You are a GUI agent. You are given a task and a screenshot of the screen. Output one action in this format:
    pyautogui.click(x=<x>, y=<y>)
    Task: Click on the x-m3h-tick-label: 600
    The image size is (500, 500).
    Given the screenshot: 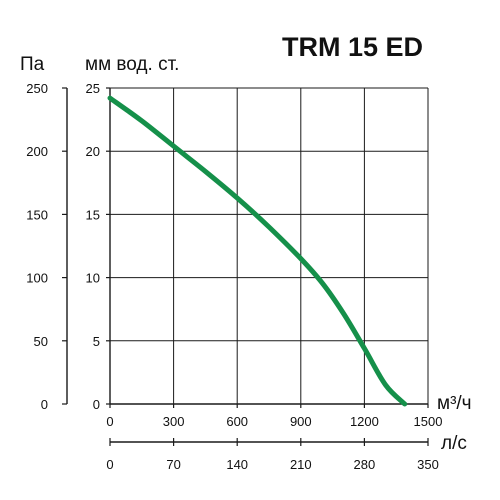 What is the action you would take?
    pyautogui.click(x=237, y=421)
    